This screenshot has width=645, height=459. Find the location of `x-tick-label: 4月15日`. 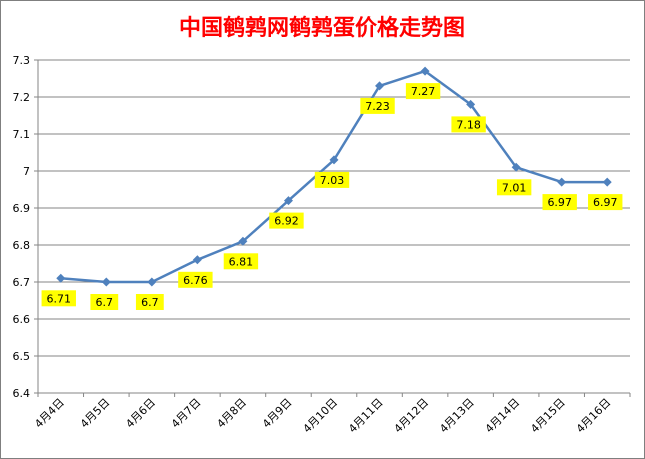

x-tick-label: 4月15日 is located at coordinates (548, 416).